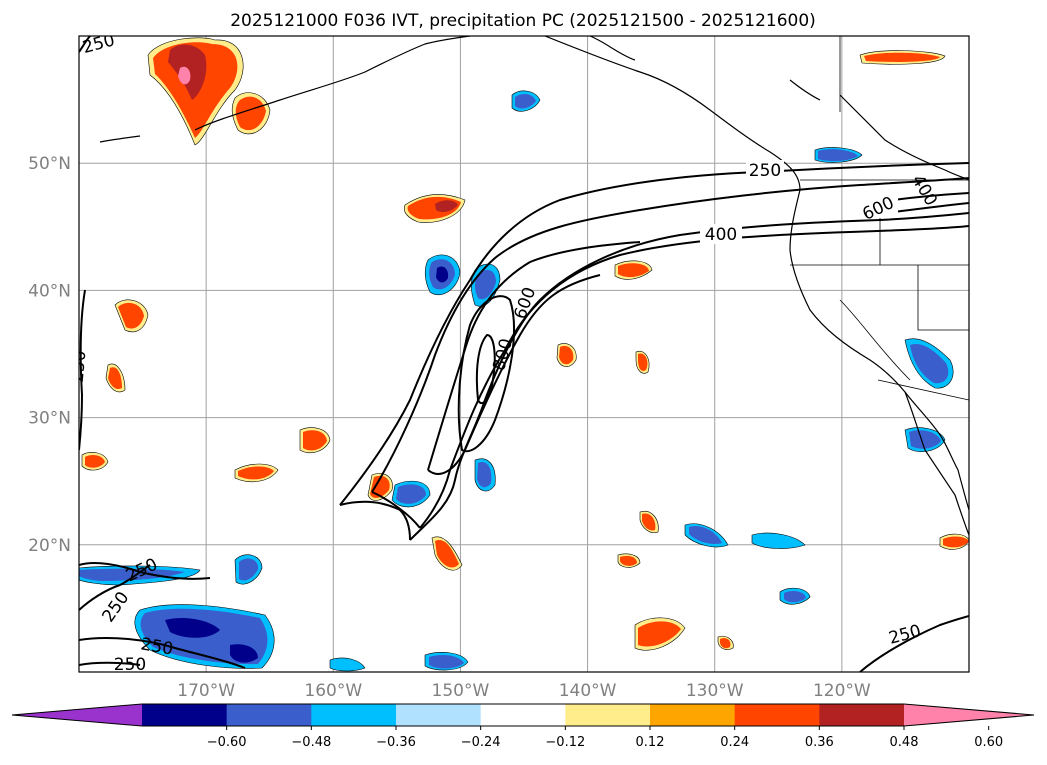  Describe the element at coordinates (588, 691) in the screenshot. I see `lon-tick-label: 140°W` at that location.